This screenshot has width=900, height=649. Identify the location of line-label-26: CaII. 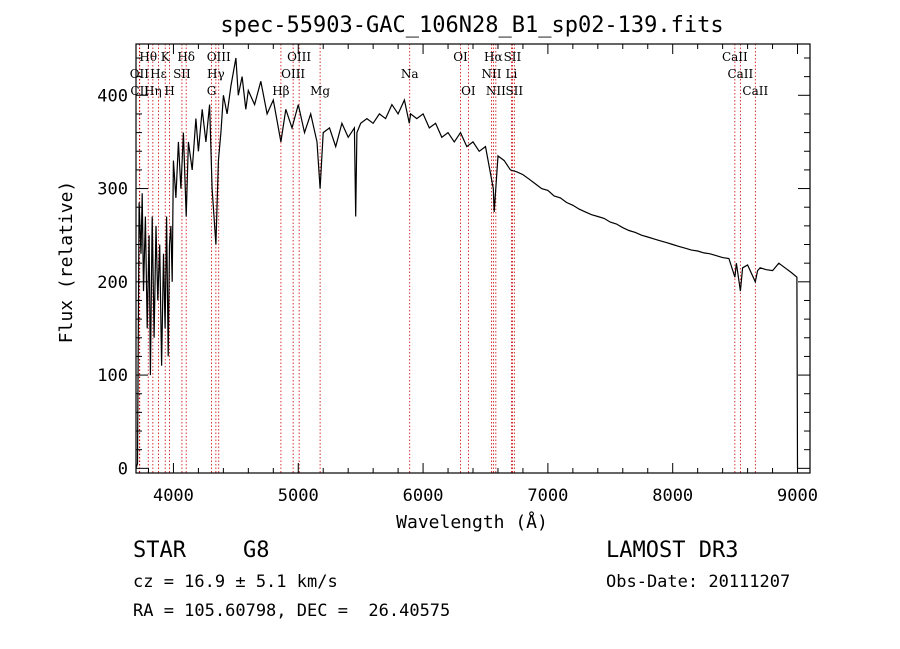
(740, 74).